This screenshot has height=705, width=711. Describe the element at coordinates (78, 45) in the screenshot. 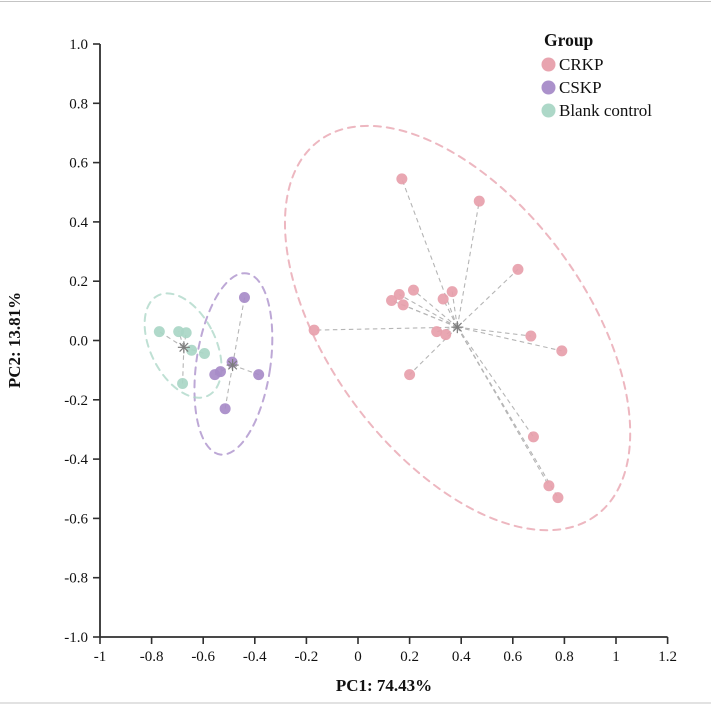

I see `y-tick-label: 1.0` at that location.